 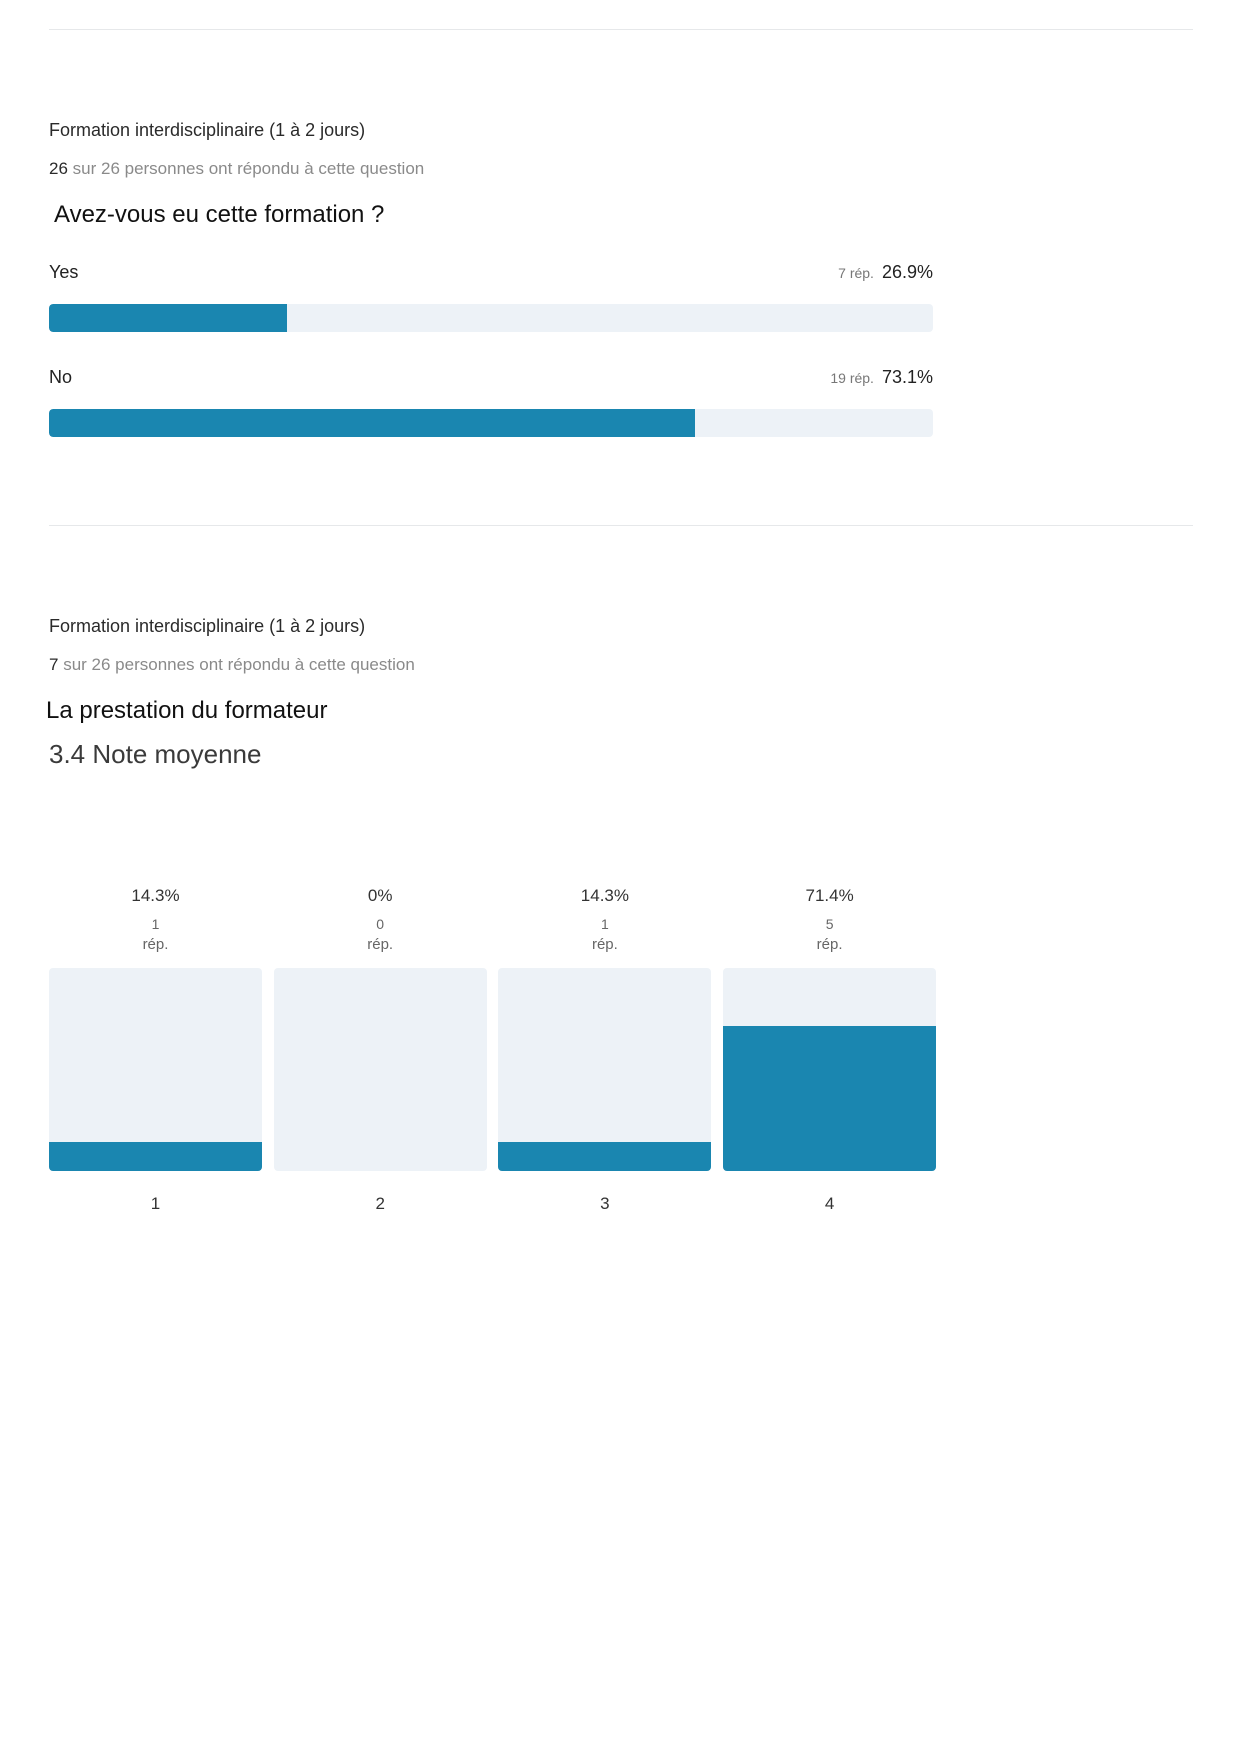 What do you see at coordinates (829, 895) in the screenshot?
I see `data-label-percent: 71.4%` at bounding box center [829, 895].